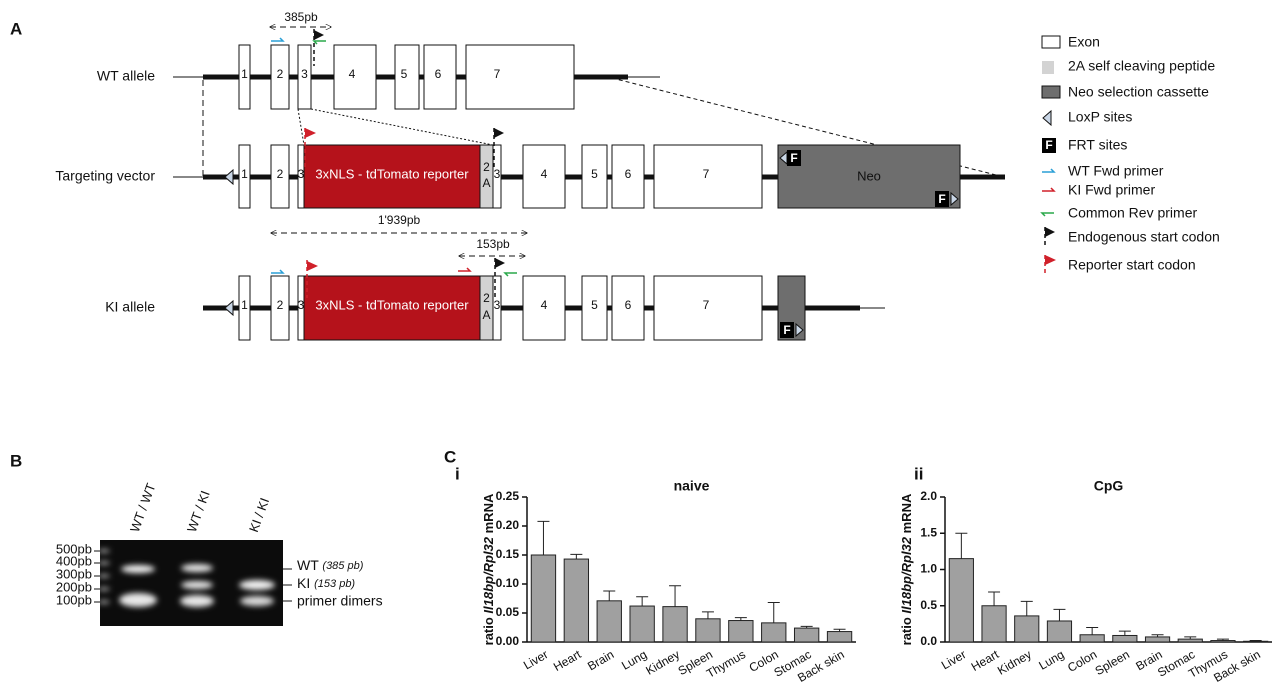  Describe the element at coordinates (126, 76) in the screenshot. I see `row-label: WT allele` at that location.